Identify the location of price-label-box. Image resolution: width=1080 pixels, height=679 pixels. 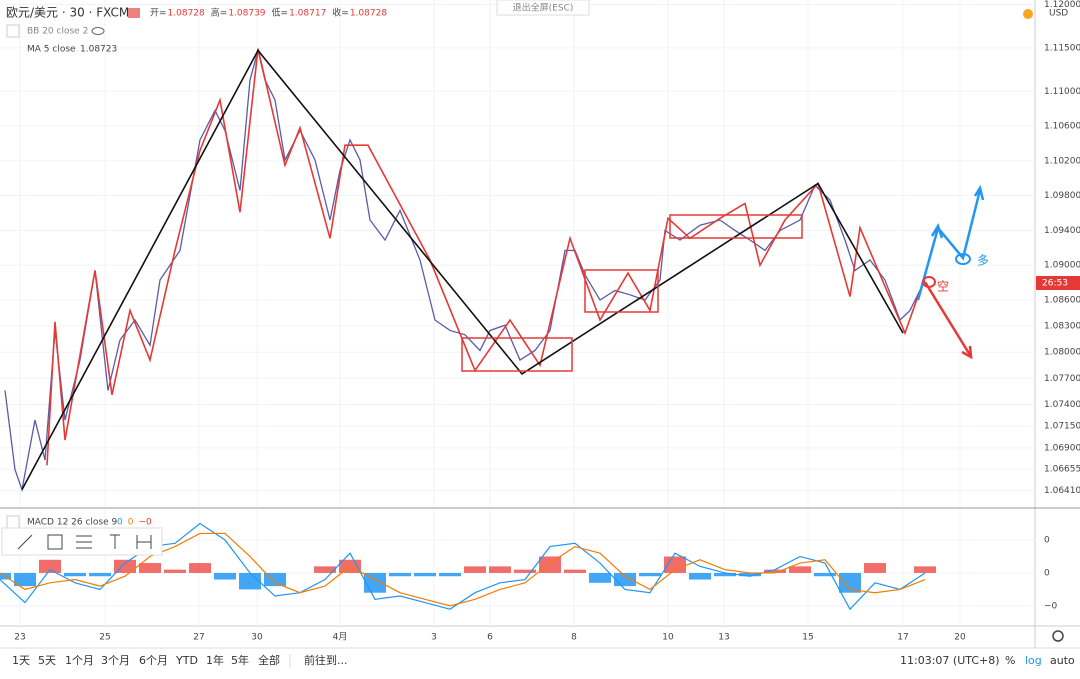
(1058, 283).